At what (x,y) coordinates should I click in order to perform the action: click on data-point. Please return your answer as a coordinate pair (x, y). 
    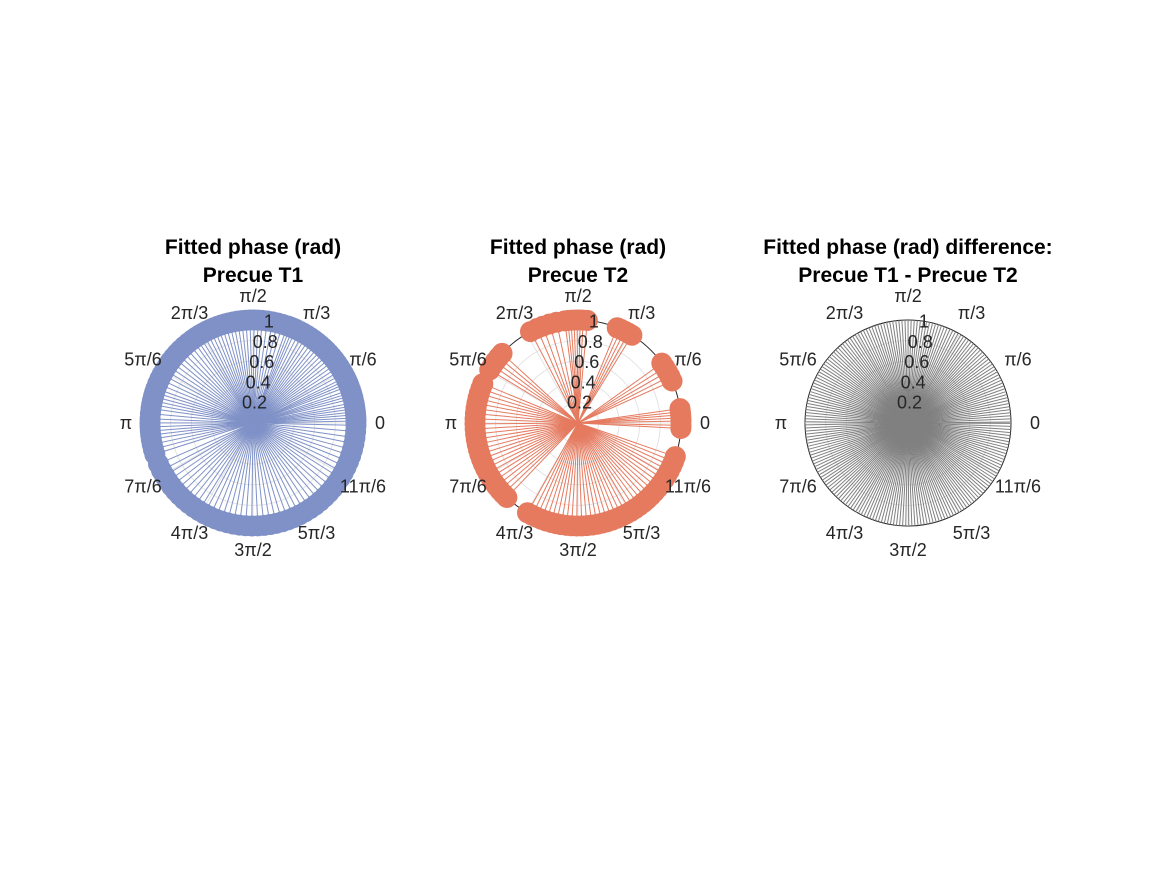
    Looking at the image, I should click on (662, 363).